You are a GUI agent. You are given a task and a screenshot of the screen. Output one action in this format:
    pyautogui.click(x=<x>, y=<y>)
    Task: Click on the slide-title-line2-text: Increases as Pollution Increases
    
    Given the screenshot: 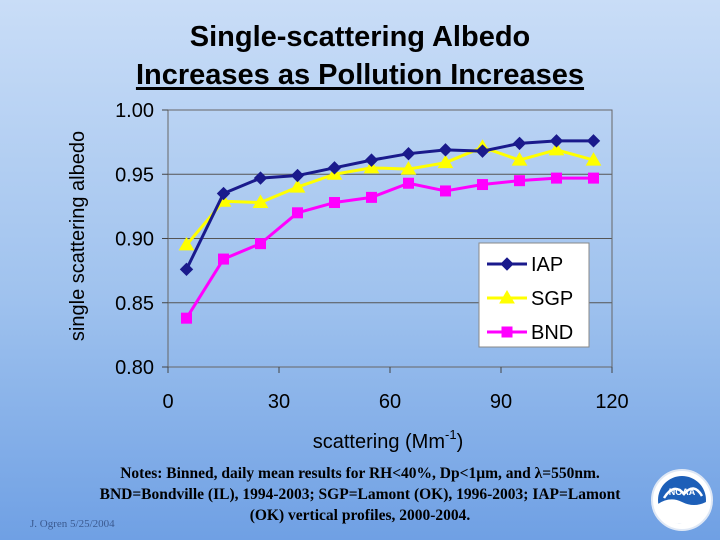 What is the action you would take?
    pyautogui.click(x=360, y=75)
    